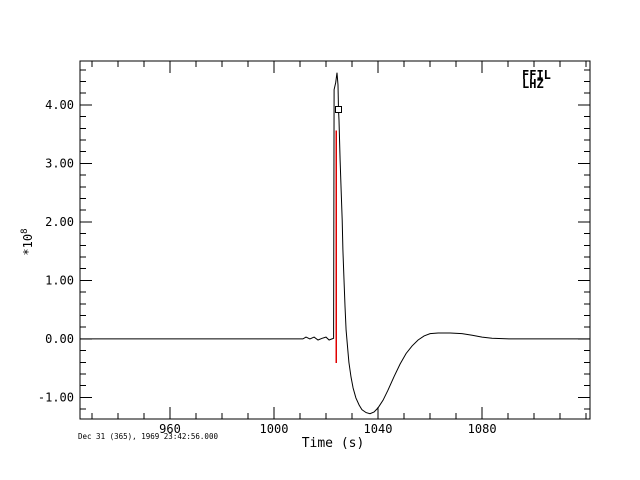  What do you see at coordinates (59, 280) in the screenshot?
I see `y-tick-label: 1.00` at bounding box center [59, 280].